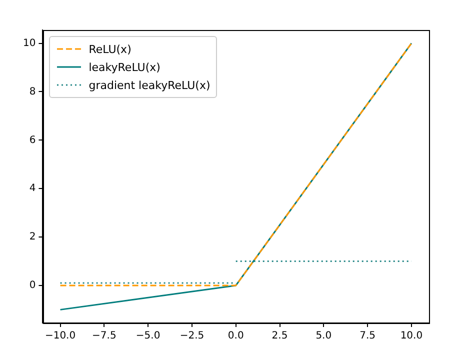 This screenshot has height=355, width=474. What do you see at coordinates (324, 336) in the screenshot?
I see `x-tick-label: 5.0` at bounding box center [324, 336].